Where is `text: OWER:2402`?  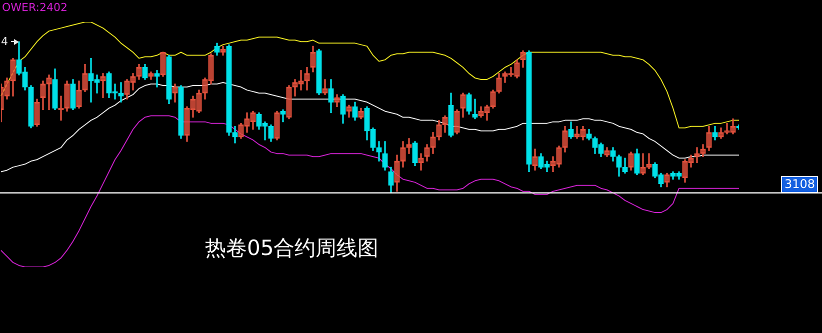 text: OWER:2402 is located at coordinates (35, 7).